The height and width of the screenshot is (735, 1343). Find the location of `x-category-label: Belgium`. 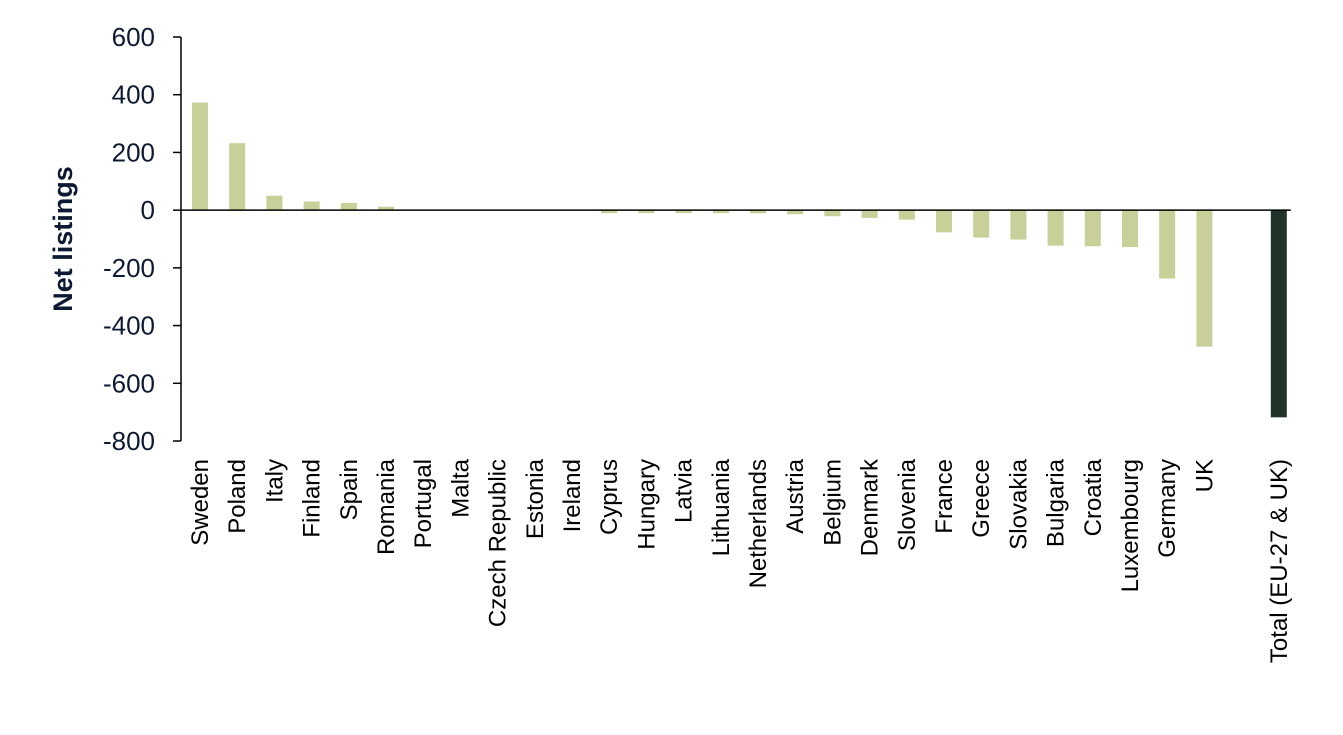

x-category-label: Belgium is located at coordinates (832, 502).